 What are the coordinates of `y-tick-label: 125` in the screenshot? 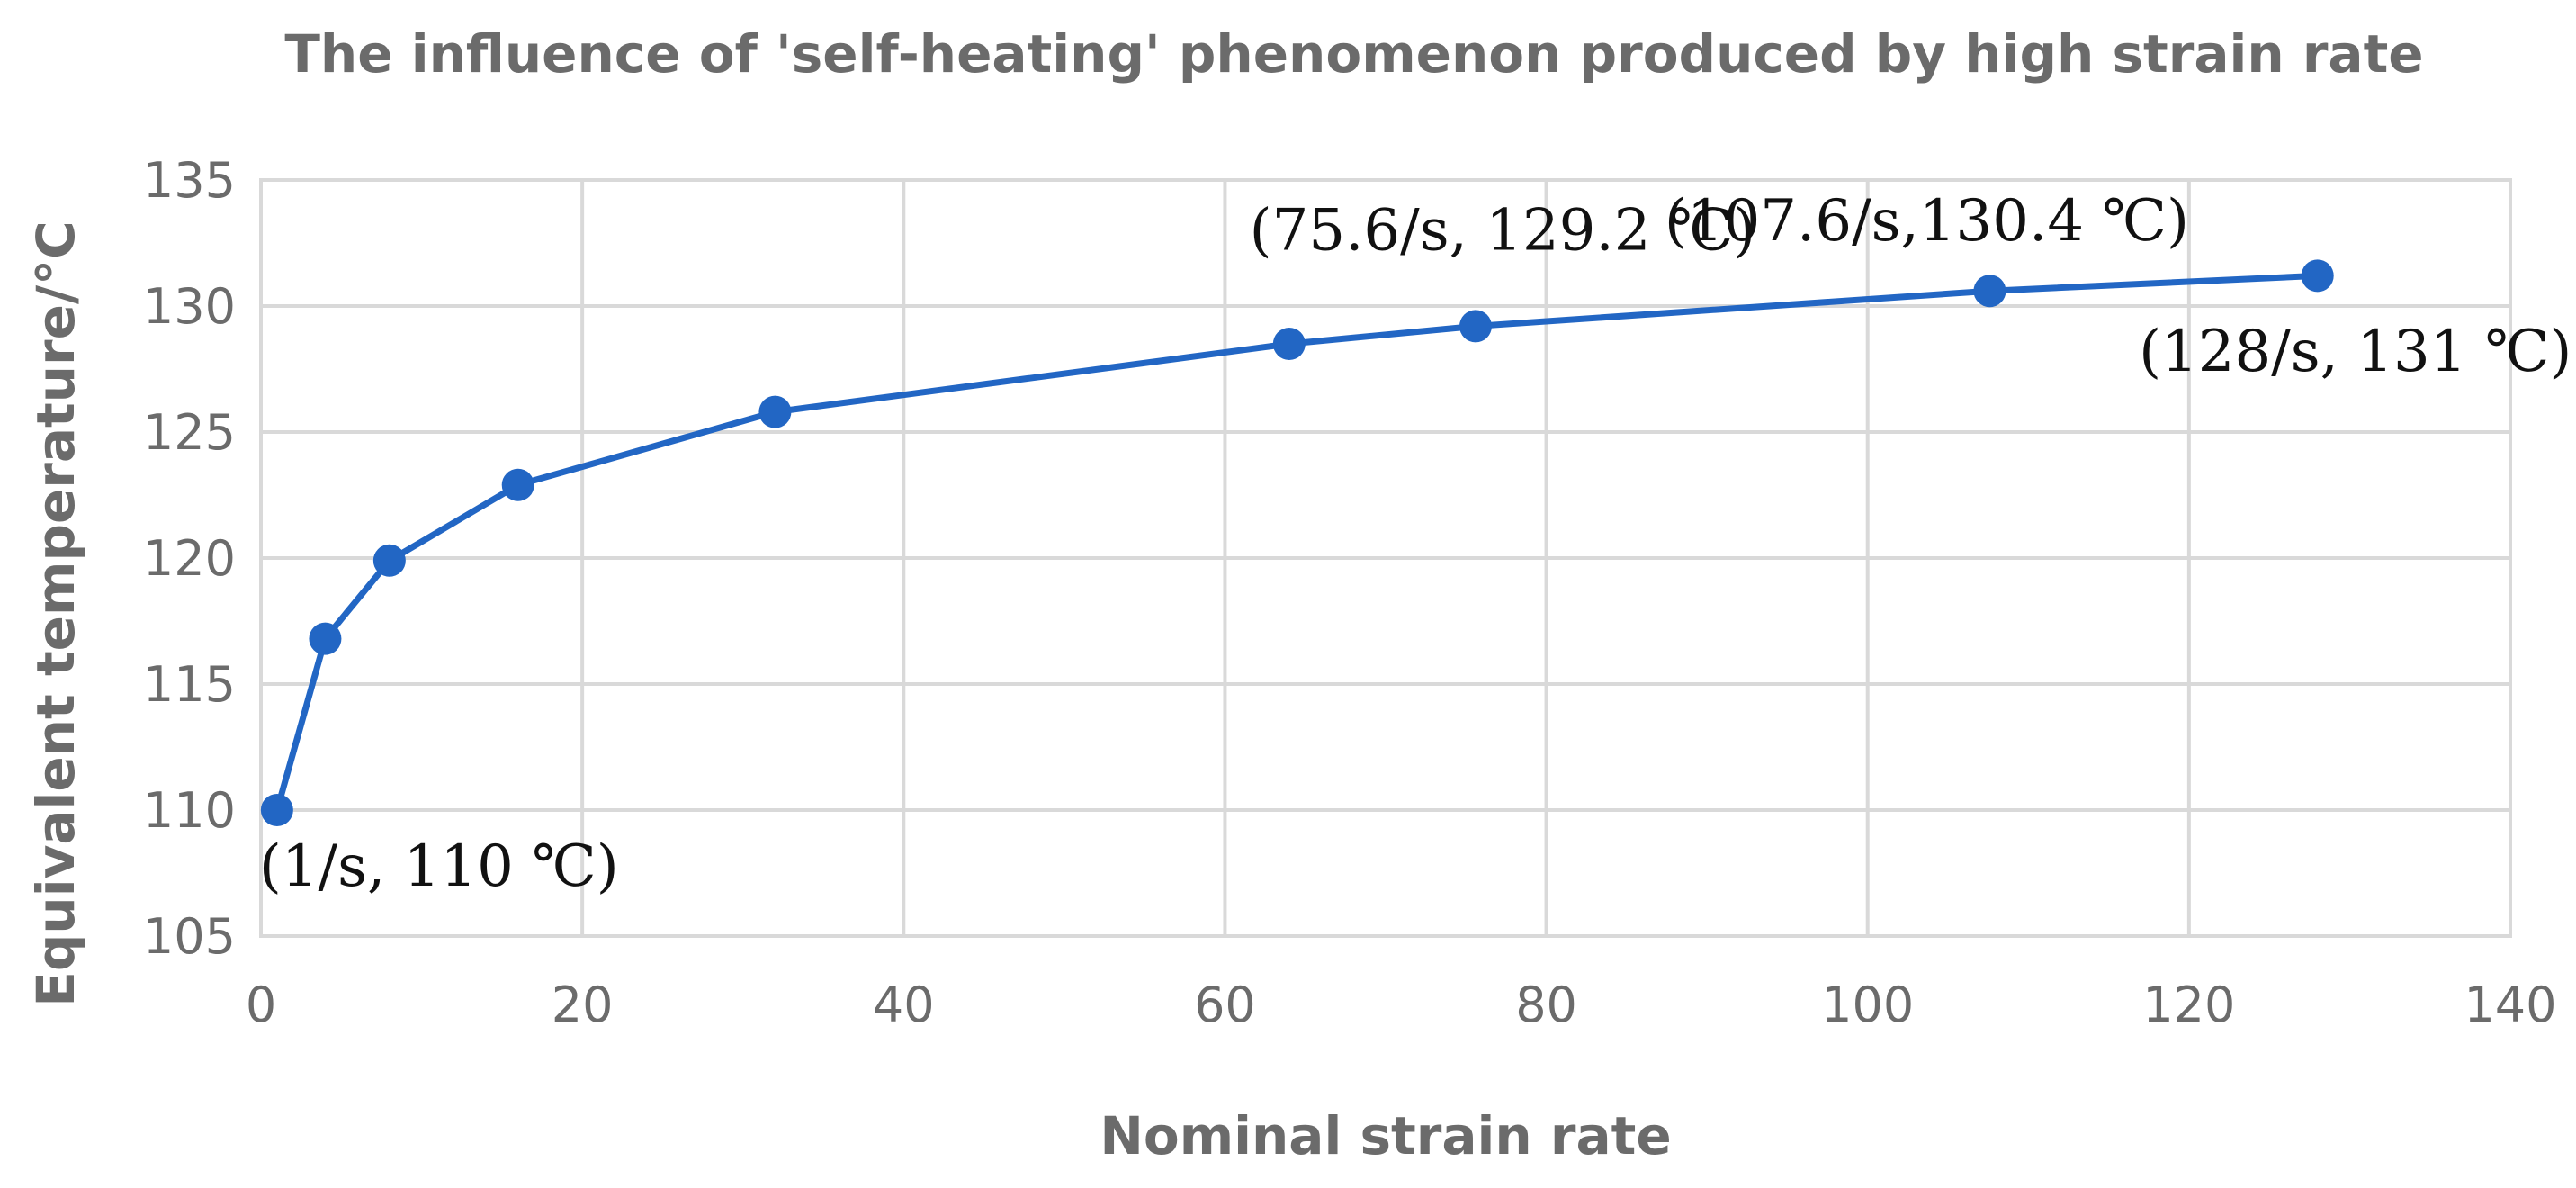 It's located at (190, 433).